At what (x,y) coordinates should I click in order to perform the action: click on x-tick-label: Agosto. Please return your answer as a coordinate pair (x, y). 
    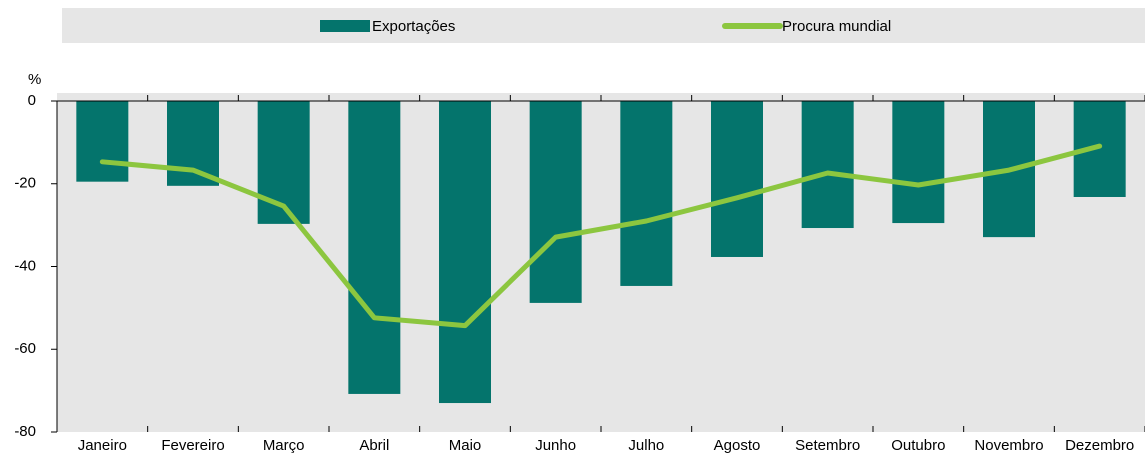
    Looking at the image, I should click on (737, 445).